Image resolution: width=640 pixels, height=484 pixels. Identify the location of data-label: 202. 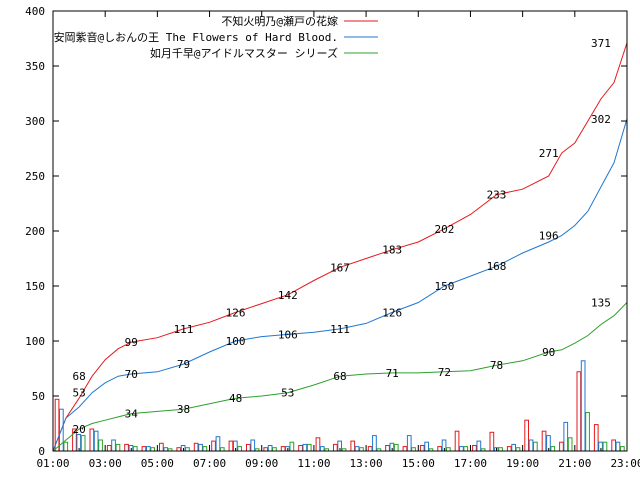
(444, 229).